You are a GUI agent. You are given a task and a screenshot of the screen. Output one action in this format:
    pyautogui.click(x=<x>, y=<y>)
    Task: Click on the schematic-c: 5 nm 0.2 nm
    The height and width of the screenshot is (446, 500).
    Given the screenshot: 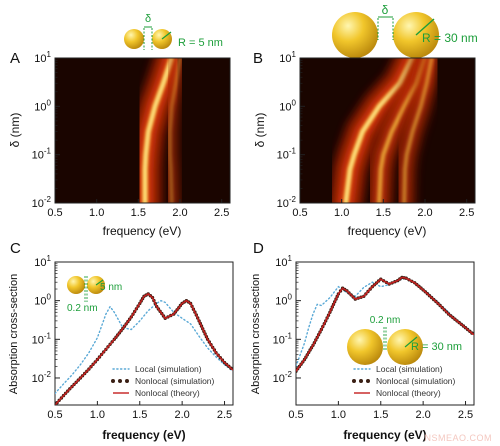 What is the action you would take?
    pyautogui.click(x=94, y=295)
    